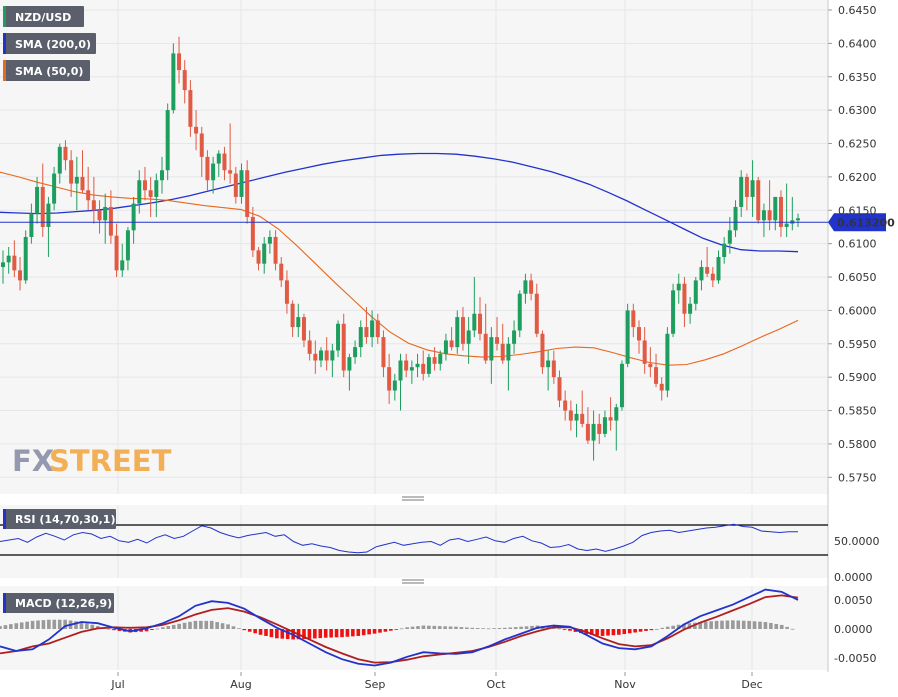 This screenshot has width=898, height=697. I want to click on legend-rsi: RSI (14,70,30,1), so click(59, 519).